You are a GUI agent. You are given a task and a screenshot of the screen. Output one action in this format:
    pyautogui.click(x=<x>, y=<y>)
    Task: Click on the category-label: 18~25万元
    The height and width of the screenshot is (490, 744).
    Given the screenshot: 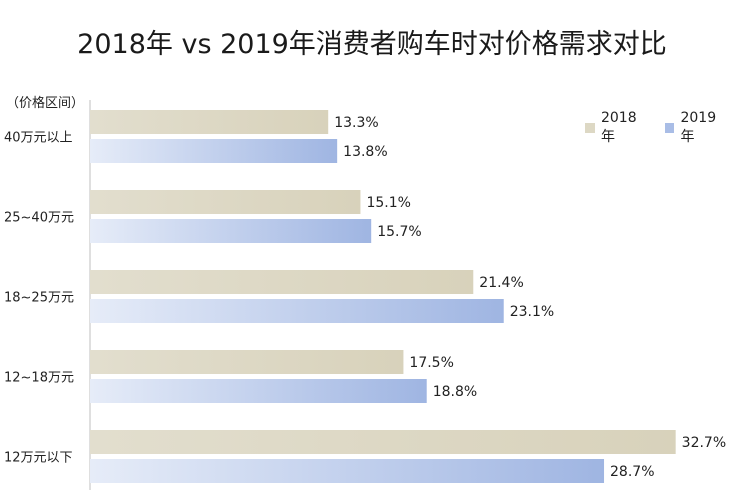 What is the action you would take?
    pyautogui.click(x=39, y=298)
    